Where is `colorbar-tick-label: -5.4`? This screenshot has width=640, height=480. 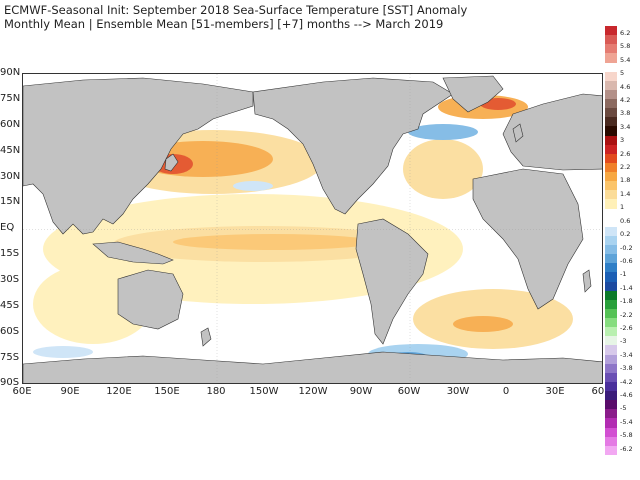
colorbar-tick-label: -5.4 is located at coordinates (626, 421).